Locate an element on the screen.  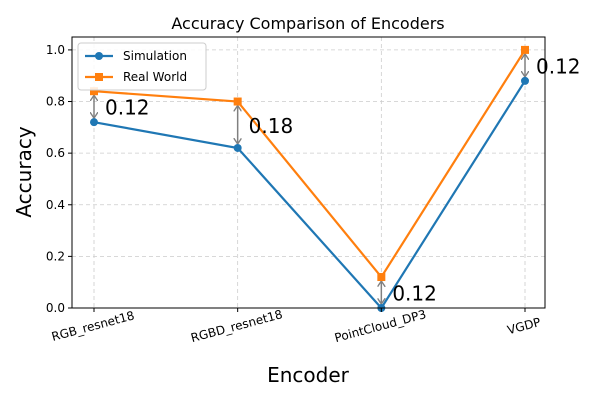
y-tick-label: 0.8 is located at coordinates (55, 102).